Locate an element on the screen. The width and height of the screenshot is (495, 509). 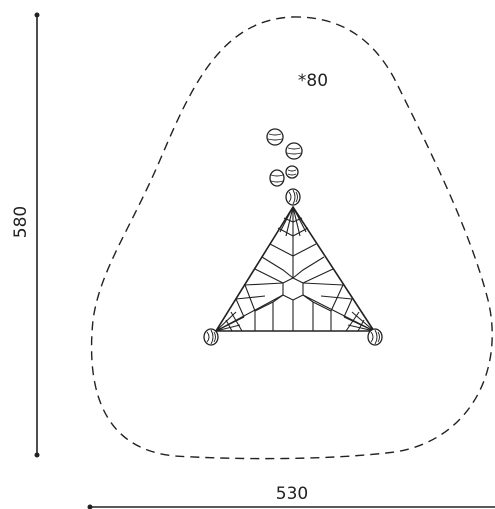
height-dimension-end-bottom is located at coordinates (37, 455).